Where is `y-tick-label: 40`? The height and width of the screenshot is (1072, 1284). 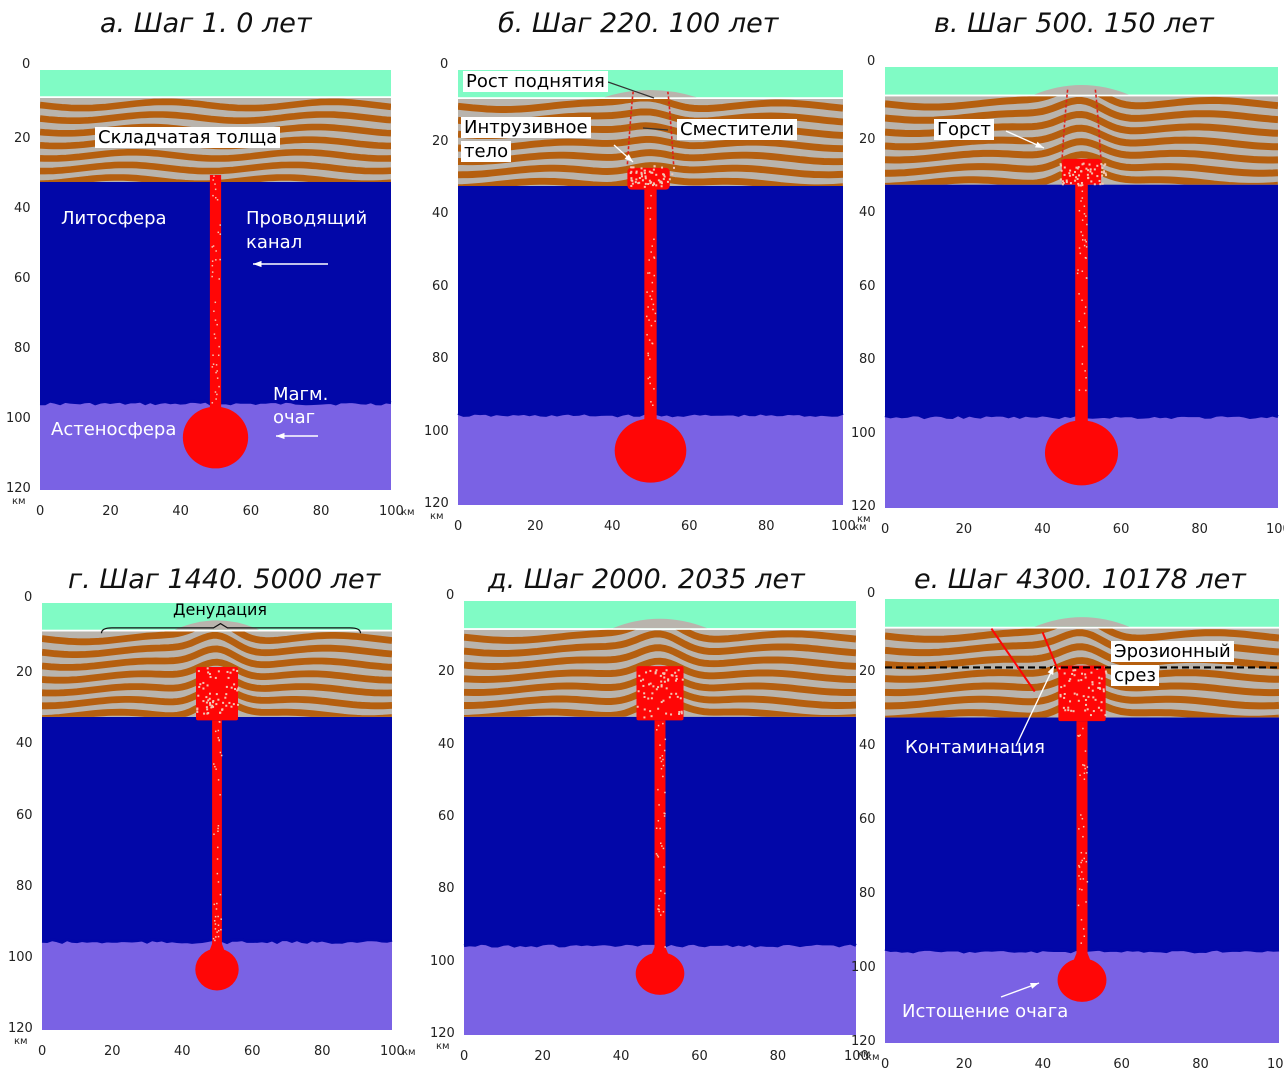
y-tick-label: 40 is located at coordinates (867, 212).